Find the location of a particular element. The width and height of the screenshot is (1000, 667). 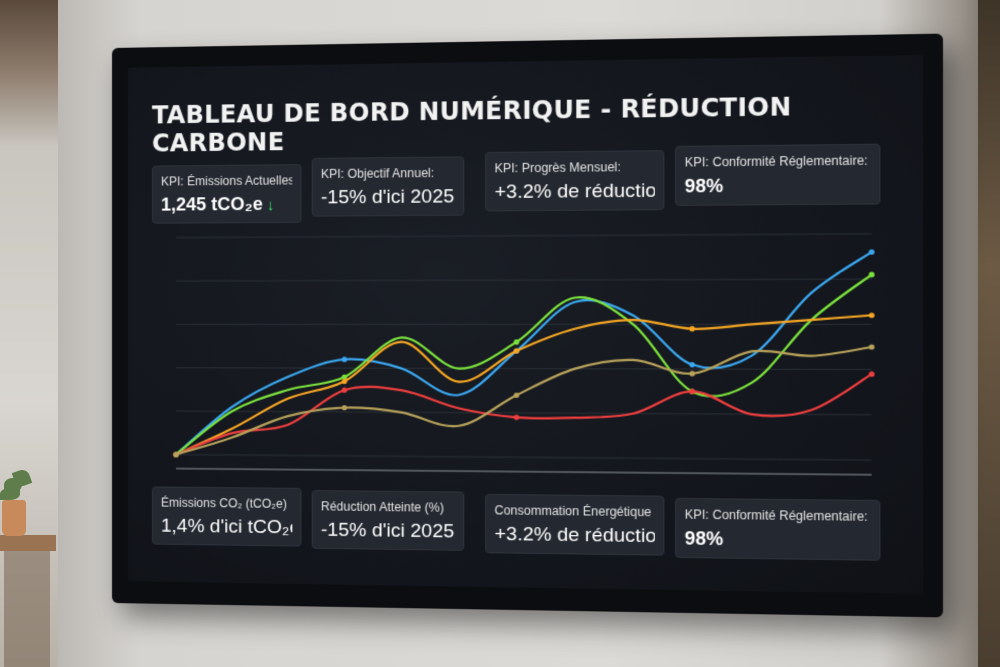

kpi-card-compliance-bottom: KPI: Conformité Réglementaire: 98% is located at coordinates (778, 529).